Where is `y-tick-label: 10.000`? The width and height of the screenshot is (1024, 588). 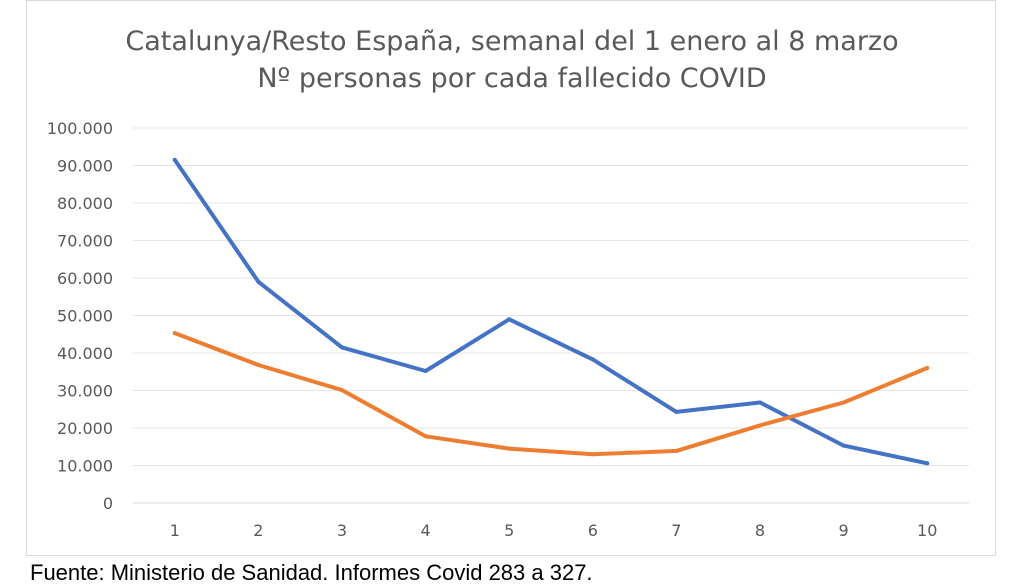
y-tick-label: 10.000 is located at coordinates (85, 466).